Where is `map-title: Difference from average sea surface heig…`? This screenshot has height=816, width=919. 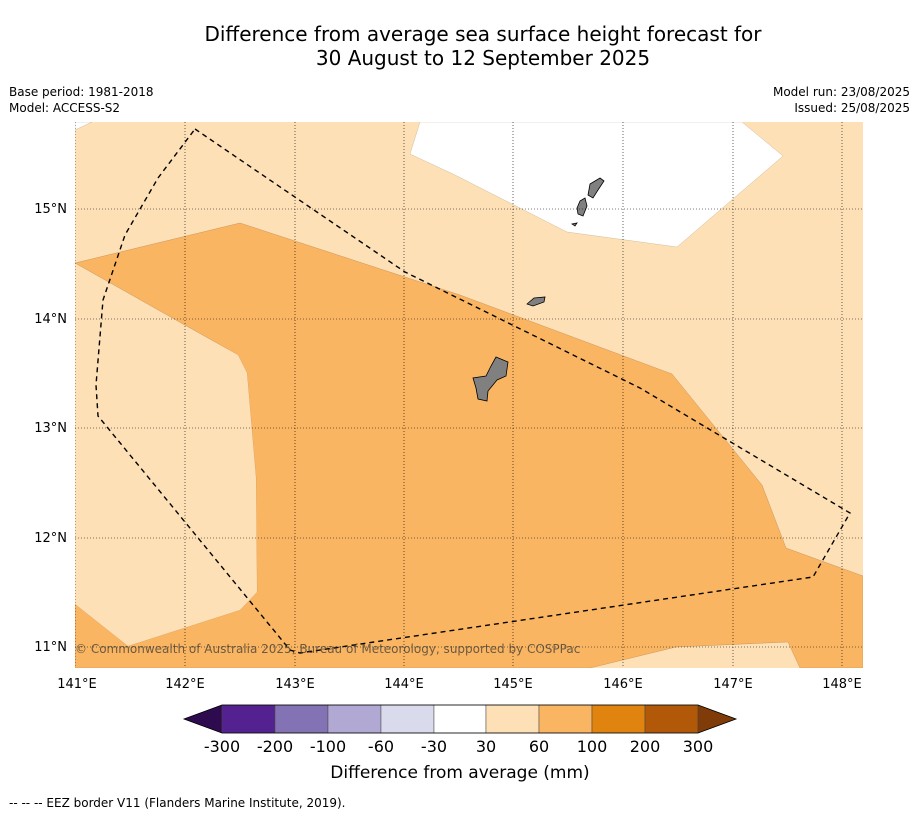
map-title: Difference from average sea surface heig… is located at coordinates (459, 46).